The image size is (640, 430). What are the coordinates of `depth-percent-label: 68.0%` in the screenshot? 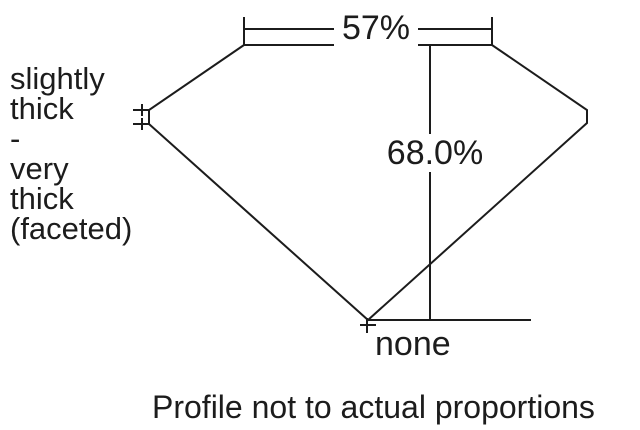 It's located at (435, 153).